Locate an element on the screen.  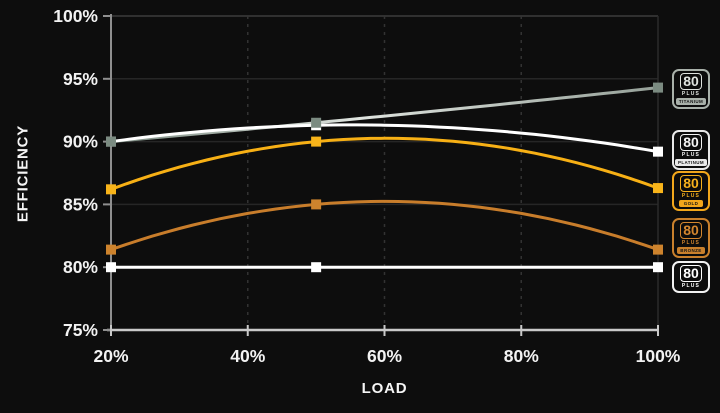
series-line-80-plus-bronze is located at coordinates (384, 225).